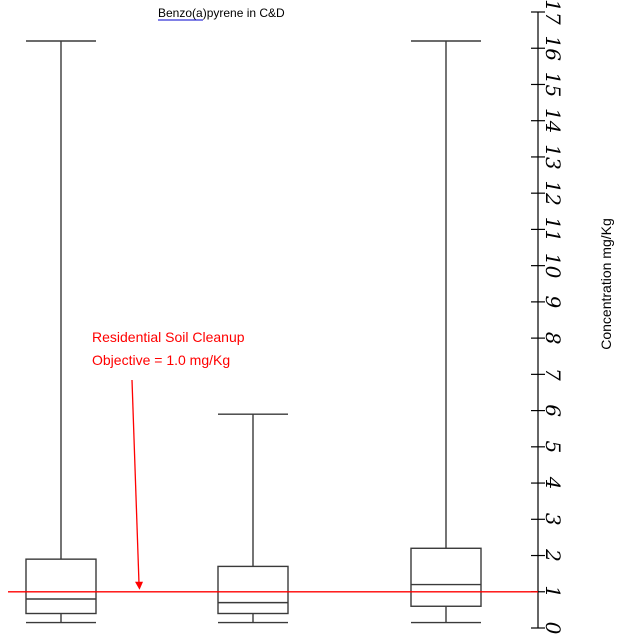  Describe the element at coordinates (553, 266) in the screenshot. I see `y-tick-label: 10` at that location.